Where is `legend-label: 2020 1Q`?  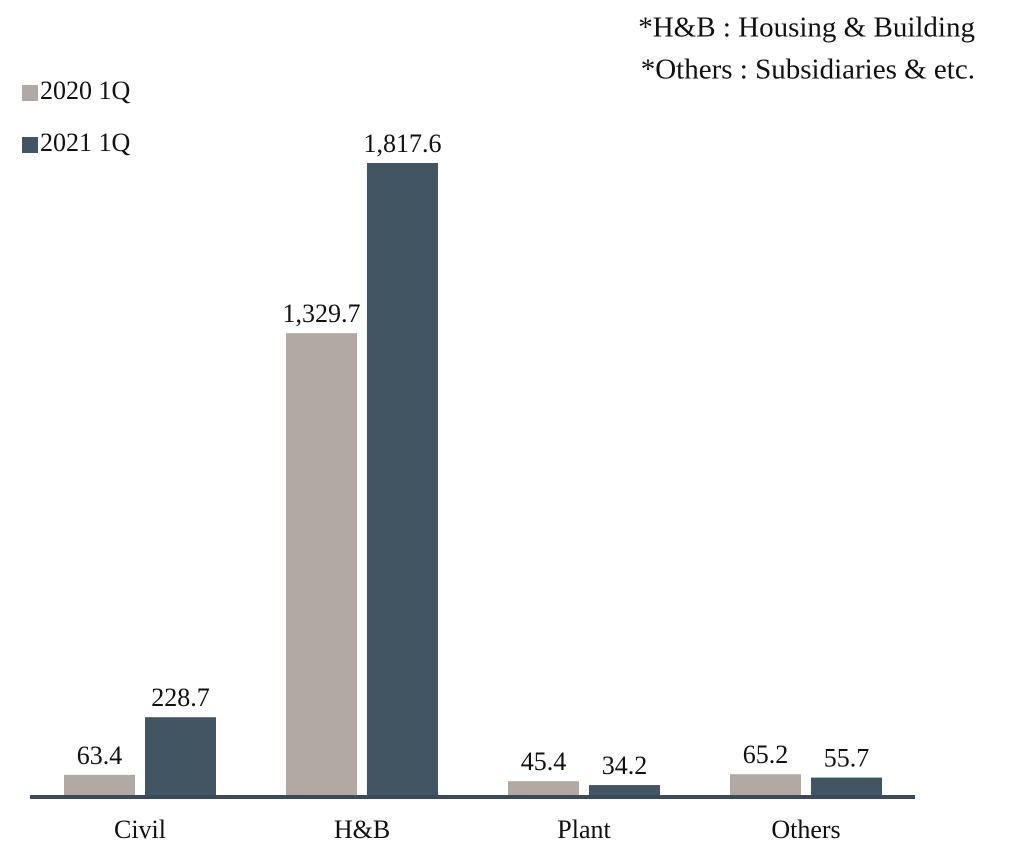 legend-label: 2020 1Q is located at coordinates (85, 90).